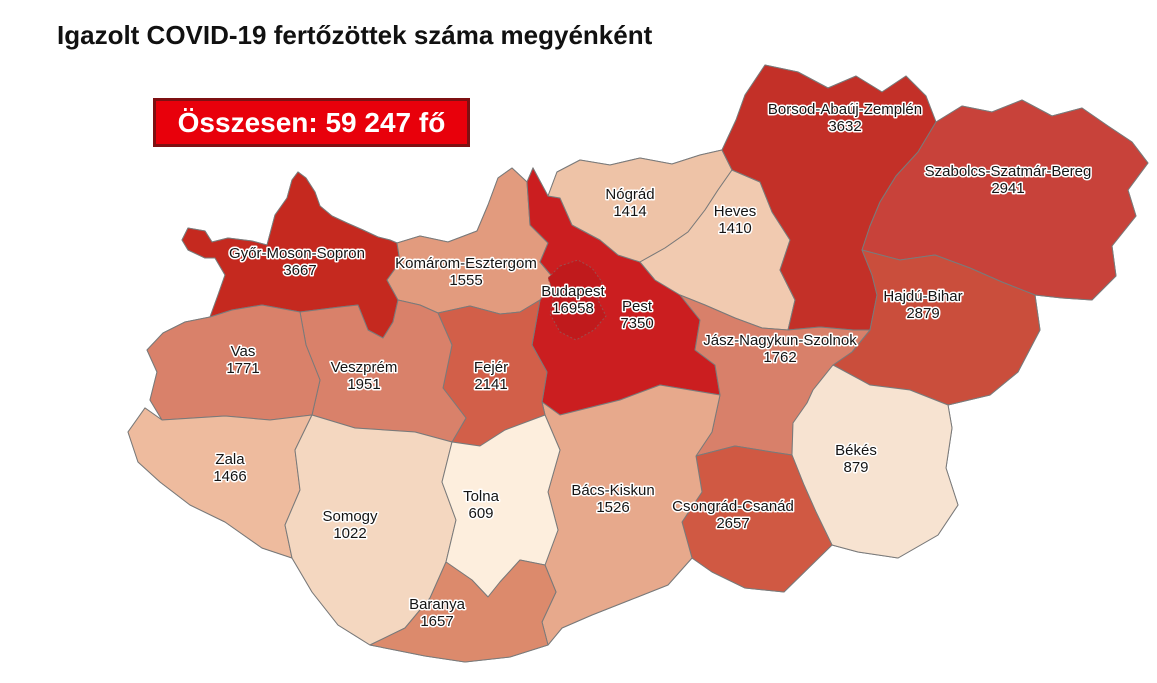 This screenshot has height=683, width=1157. Describe the element at coordinates (242, 368) in the screenshot. I see `county-value-vas: 1771` at that location.